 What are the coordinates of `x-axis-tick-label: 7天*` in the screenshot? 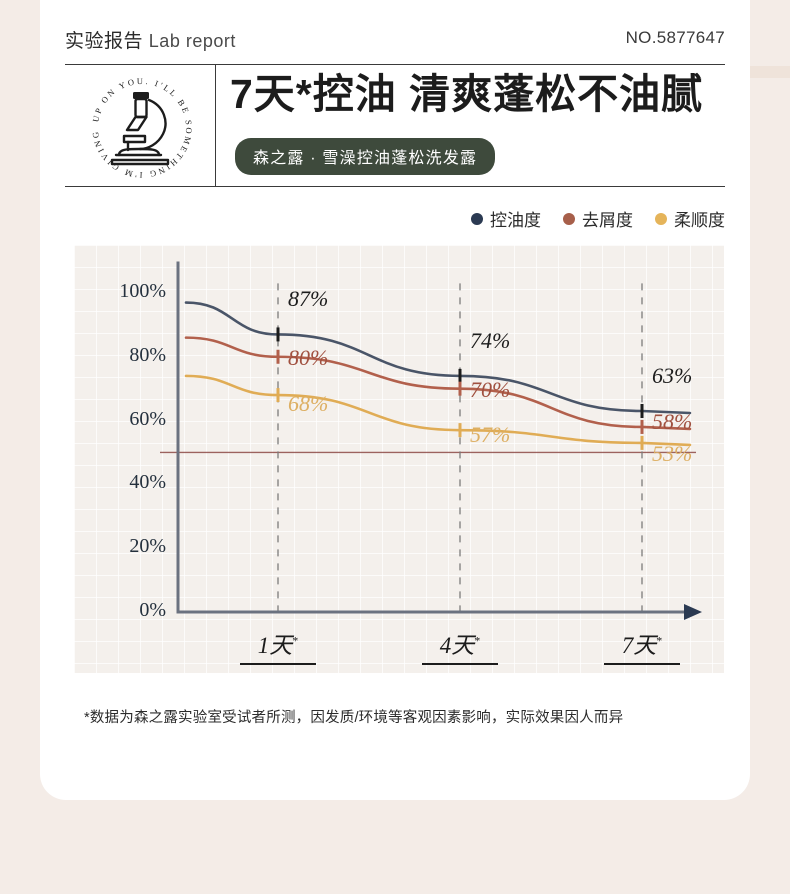 It's located at (642, 645).